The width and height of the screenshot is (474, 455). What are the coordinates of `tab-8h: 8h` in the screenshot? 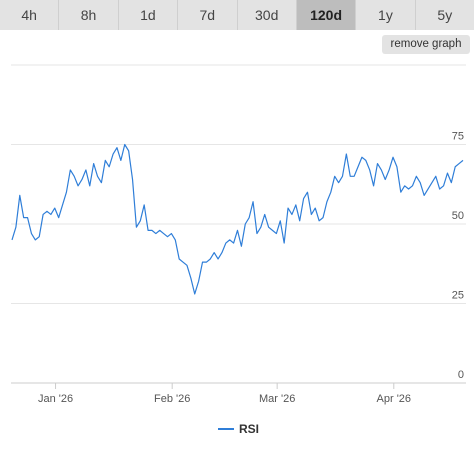 It's located at (89, 15).